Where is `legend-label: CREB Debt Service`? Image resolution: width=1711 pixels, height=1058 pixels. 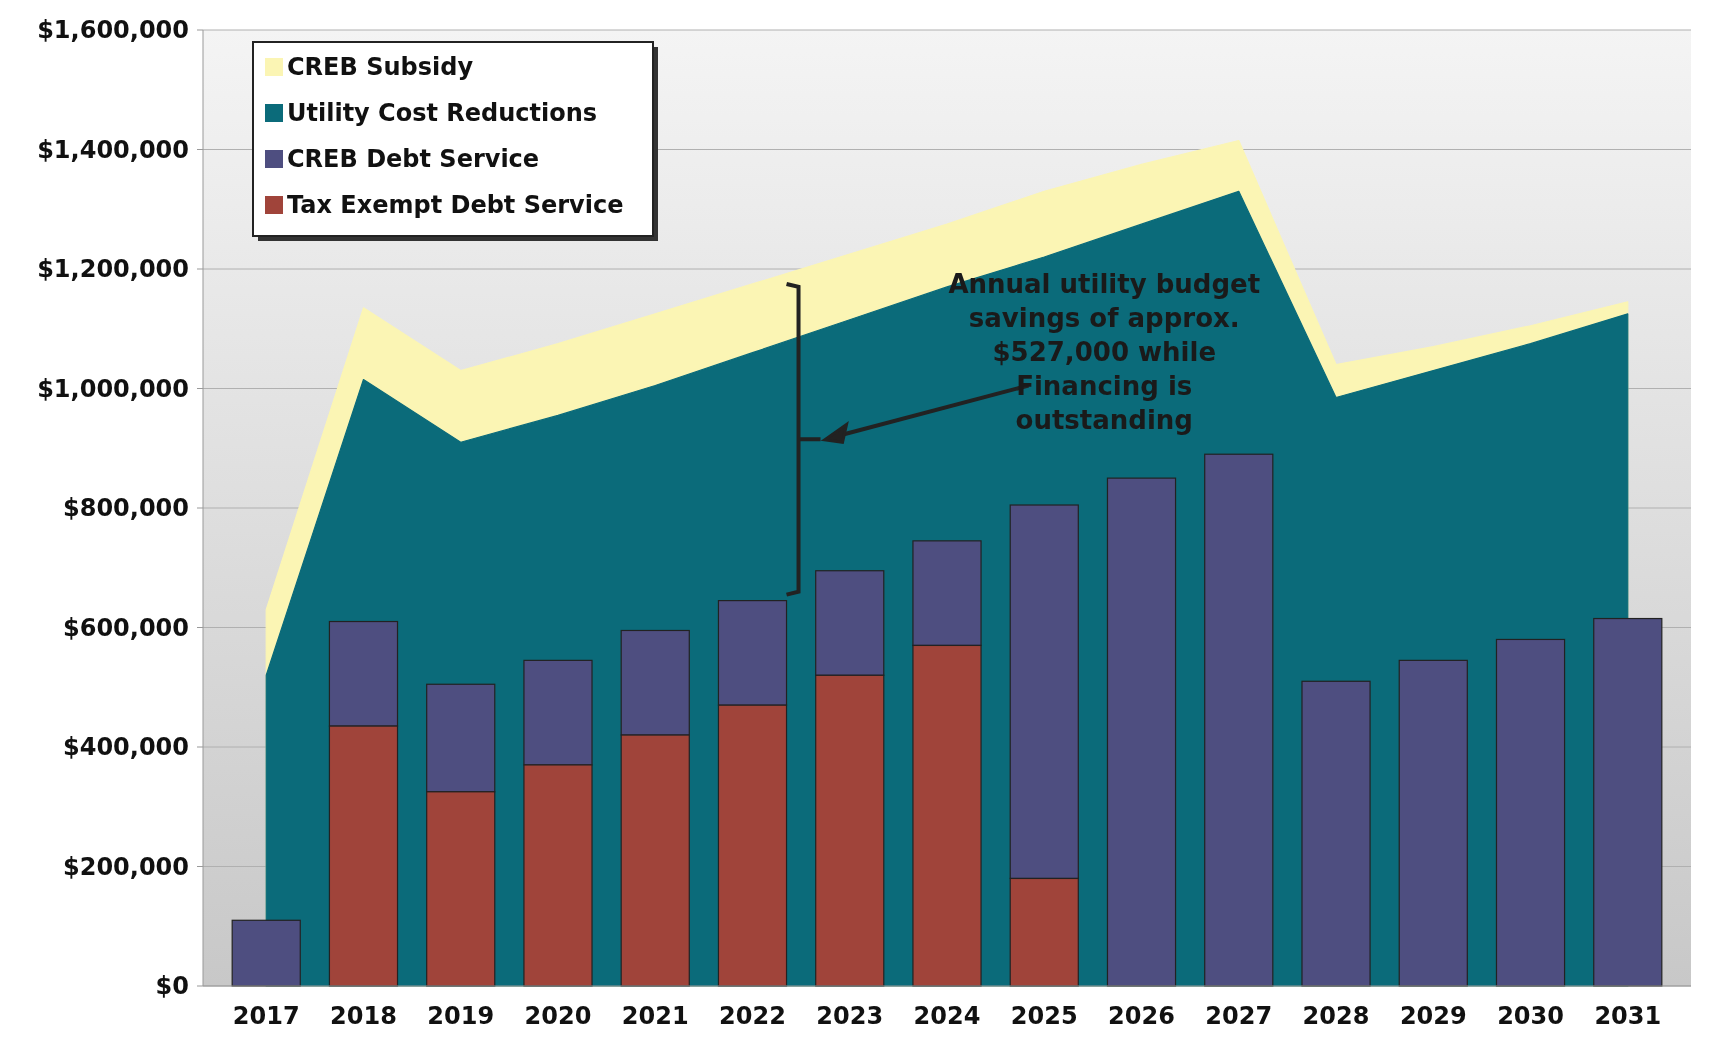 legend-label: CREB Debt Service is located at coordinates (413, 159).